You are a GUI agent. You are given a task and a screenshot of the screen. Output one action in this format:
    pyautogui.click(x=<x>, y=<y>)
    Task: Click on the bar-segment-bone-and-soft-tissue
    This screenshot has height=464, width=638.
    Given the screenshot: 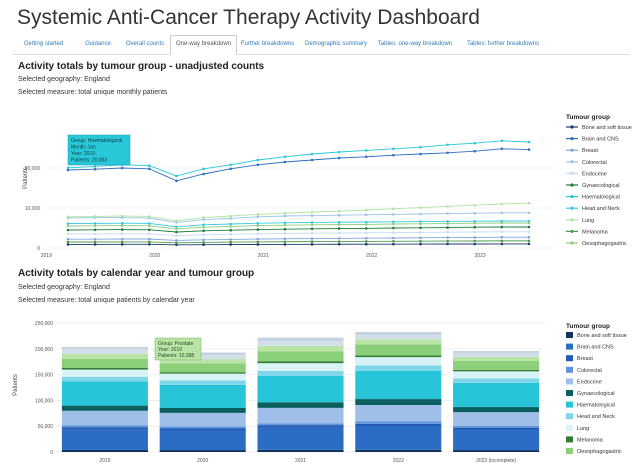 What is the action you would take?
    pyautogui.click(x=496, y=451)
    